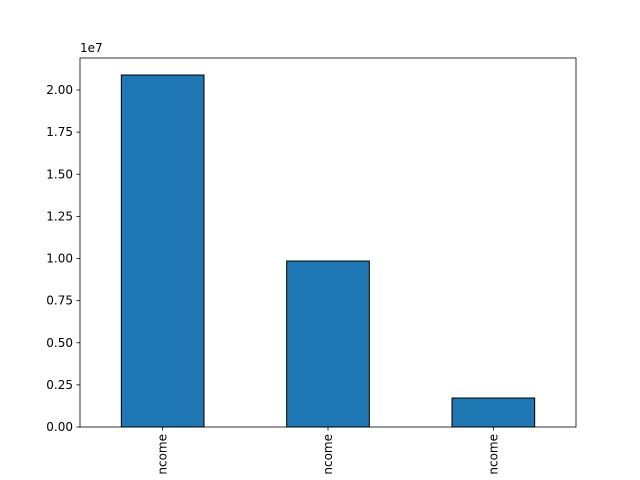 The width and height of the screenshot is (640, 480). What do you see at coordinates (59, 90) in the screenshot?
I see `y-tick-label: 2.00` at bounding box center [59, 90].